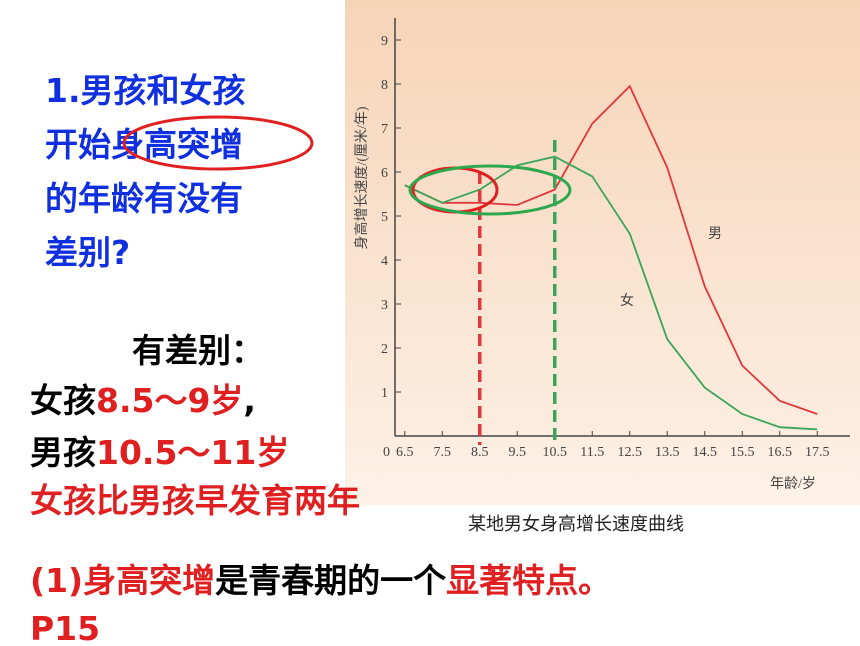  I want to click on text: 身高突增, so click(177, 144).